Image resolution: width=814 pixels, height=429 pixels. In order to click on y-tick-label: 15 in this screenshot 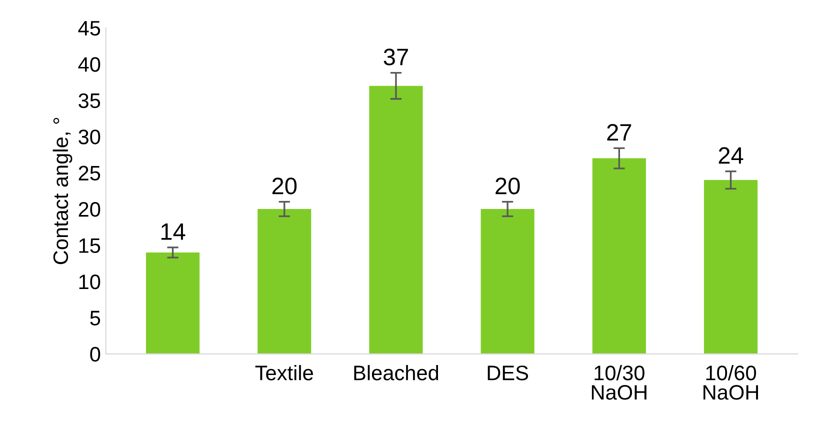, I will do `click(89, 245)`.